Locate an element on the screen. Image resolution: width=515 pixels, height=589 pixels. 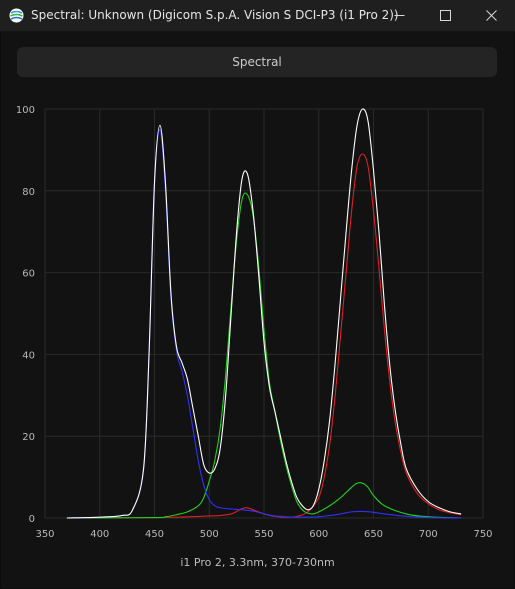
x-tick-label: 550 is located at coordinates (263, 534).